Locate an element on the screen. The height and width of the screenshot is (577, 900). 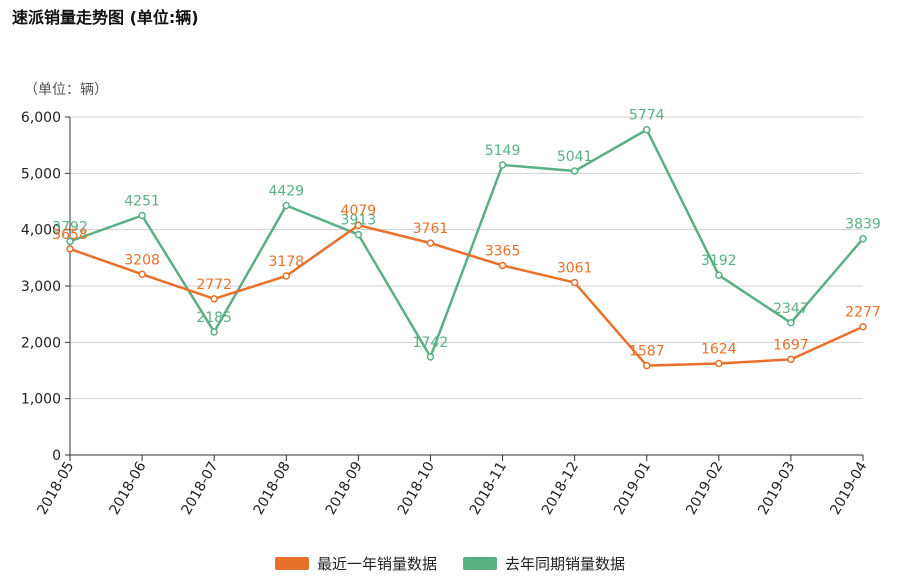
data-label: 1742 is located at coordinates (431, 343).